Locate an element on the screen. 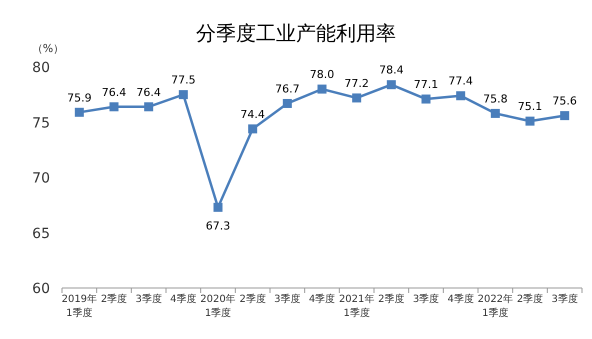 The width and height of the screenshot is (592, 339). x-tick-label: 2020年 1季度 is located at coordinates (218, 306).